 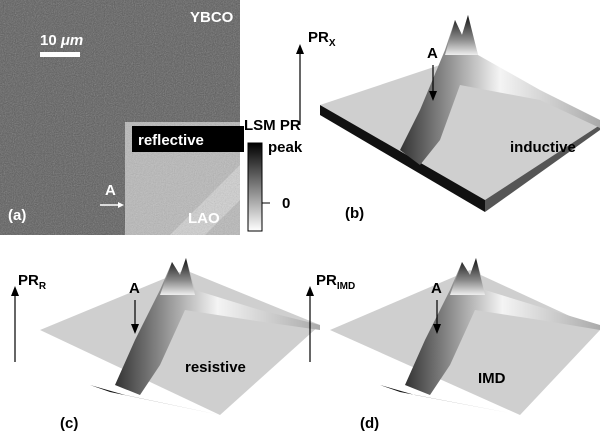 I want to click on panel-name: resistive, so click(x=215, y=367).